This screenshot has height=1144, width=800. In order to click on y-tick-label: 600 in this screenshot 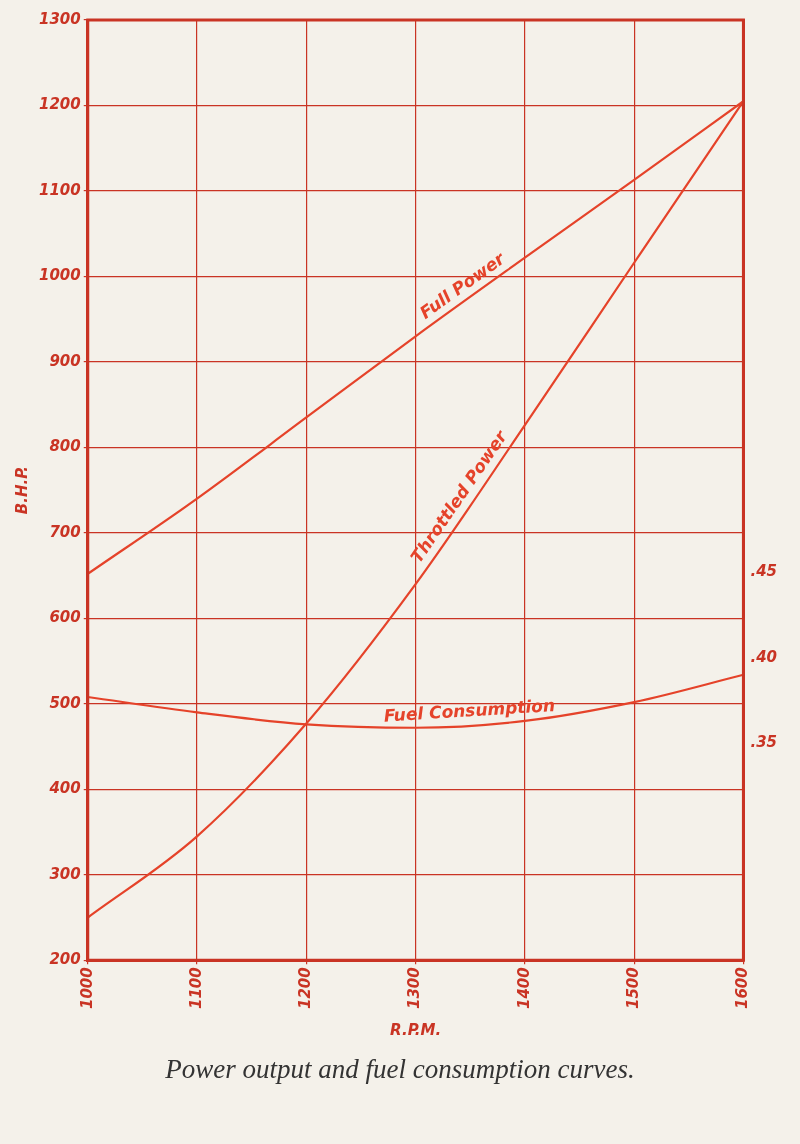, I will do `click(65, 617)`.